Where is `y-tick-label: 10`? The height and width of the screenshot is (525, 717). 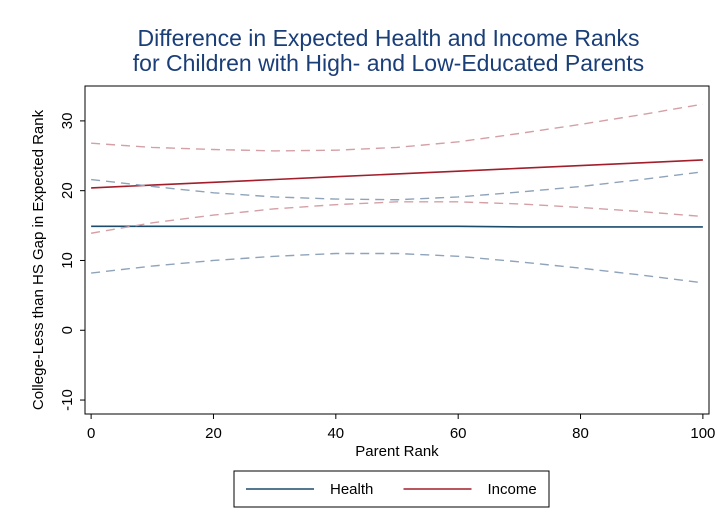
y-tick-label: 10 is located at coordinates (67, 260).